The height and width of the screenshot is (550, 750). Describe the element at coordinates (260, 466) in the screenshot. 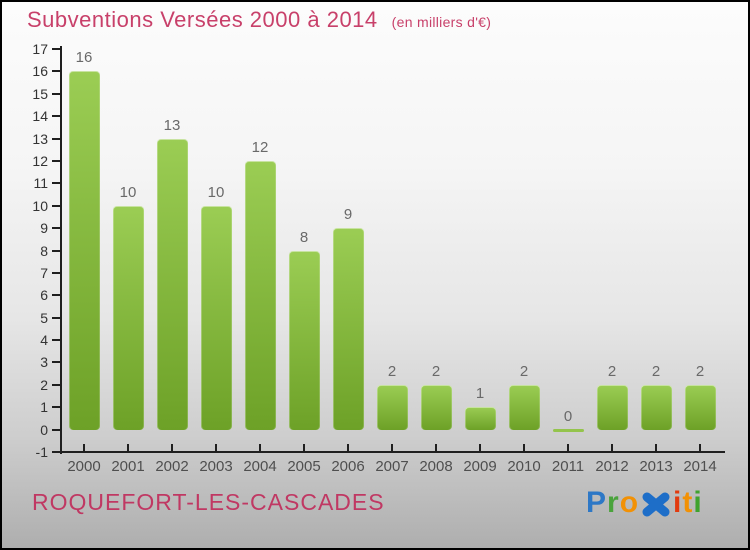

I see `x-tick-label: 2004` at that location.